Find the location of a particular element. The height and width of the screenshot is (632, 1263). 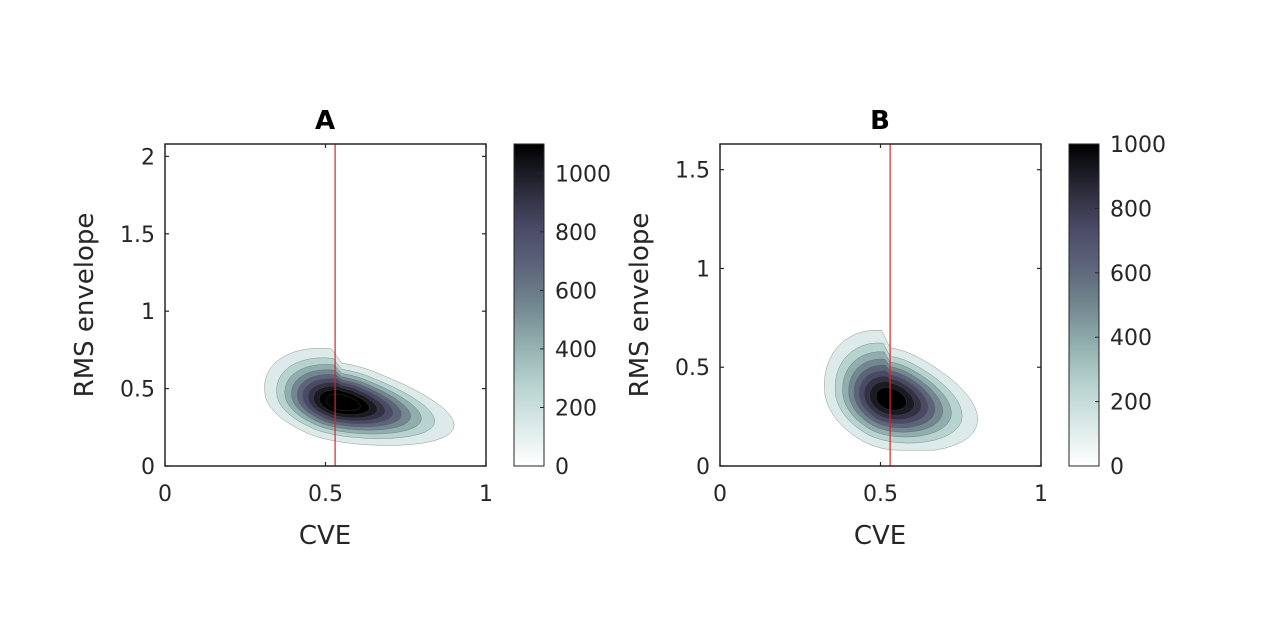

x-axis-label-b: CVE is located at coordinates (880, 536).